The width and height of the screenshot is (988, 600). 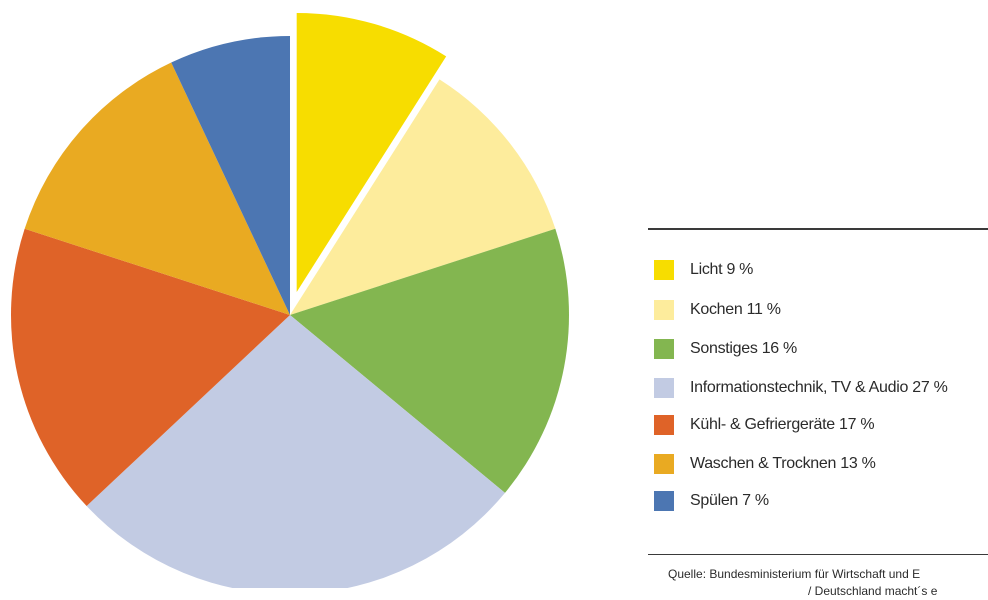 What do you see at coordinates (157, 188) in the screenshot?
I see `pie-slice-waschen-trocknen` at bounding box center [157, 188].